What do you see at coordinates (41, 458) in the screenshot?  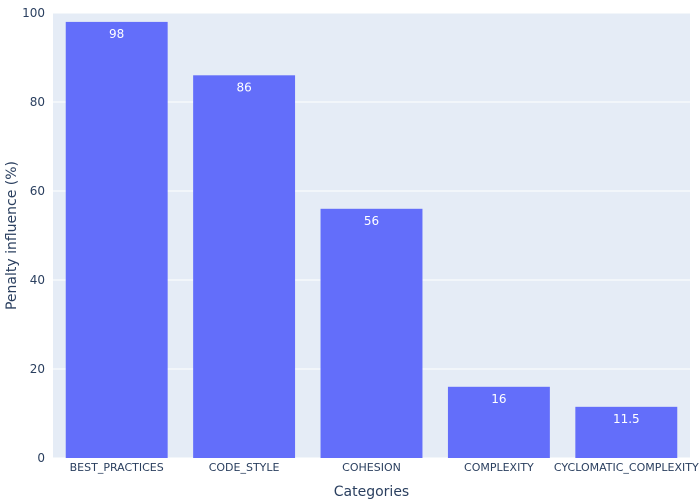 I see `y-tick-label: 0` at bounding box center [41, 458].